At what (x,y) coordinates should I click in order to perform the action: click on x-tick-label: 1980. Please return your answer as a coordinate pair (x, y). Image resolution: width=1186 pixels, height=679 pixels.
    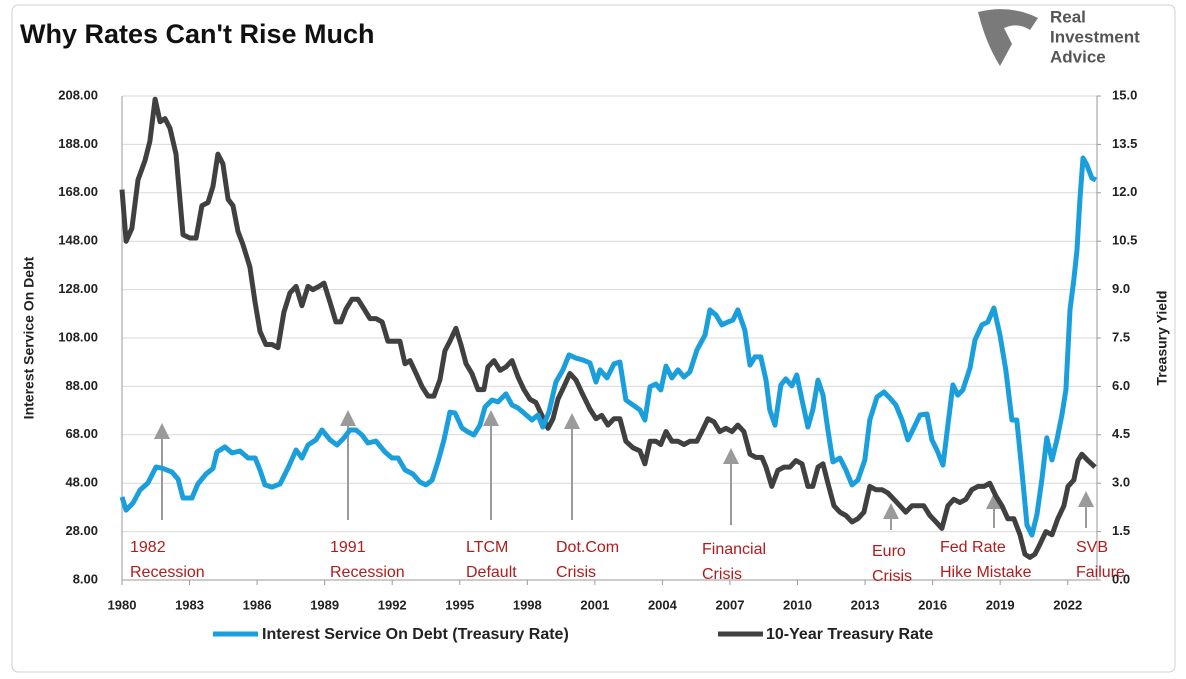
    Looking at the image, I should click on (122, 604).